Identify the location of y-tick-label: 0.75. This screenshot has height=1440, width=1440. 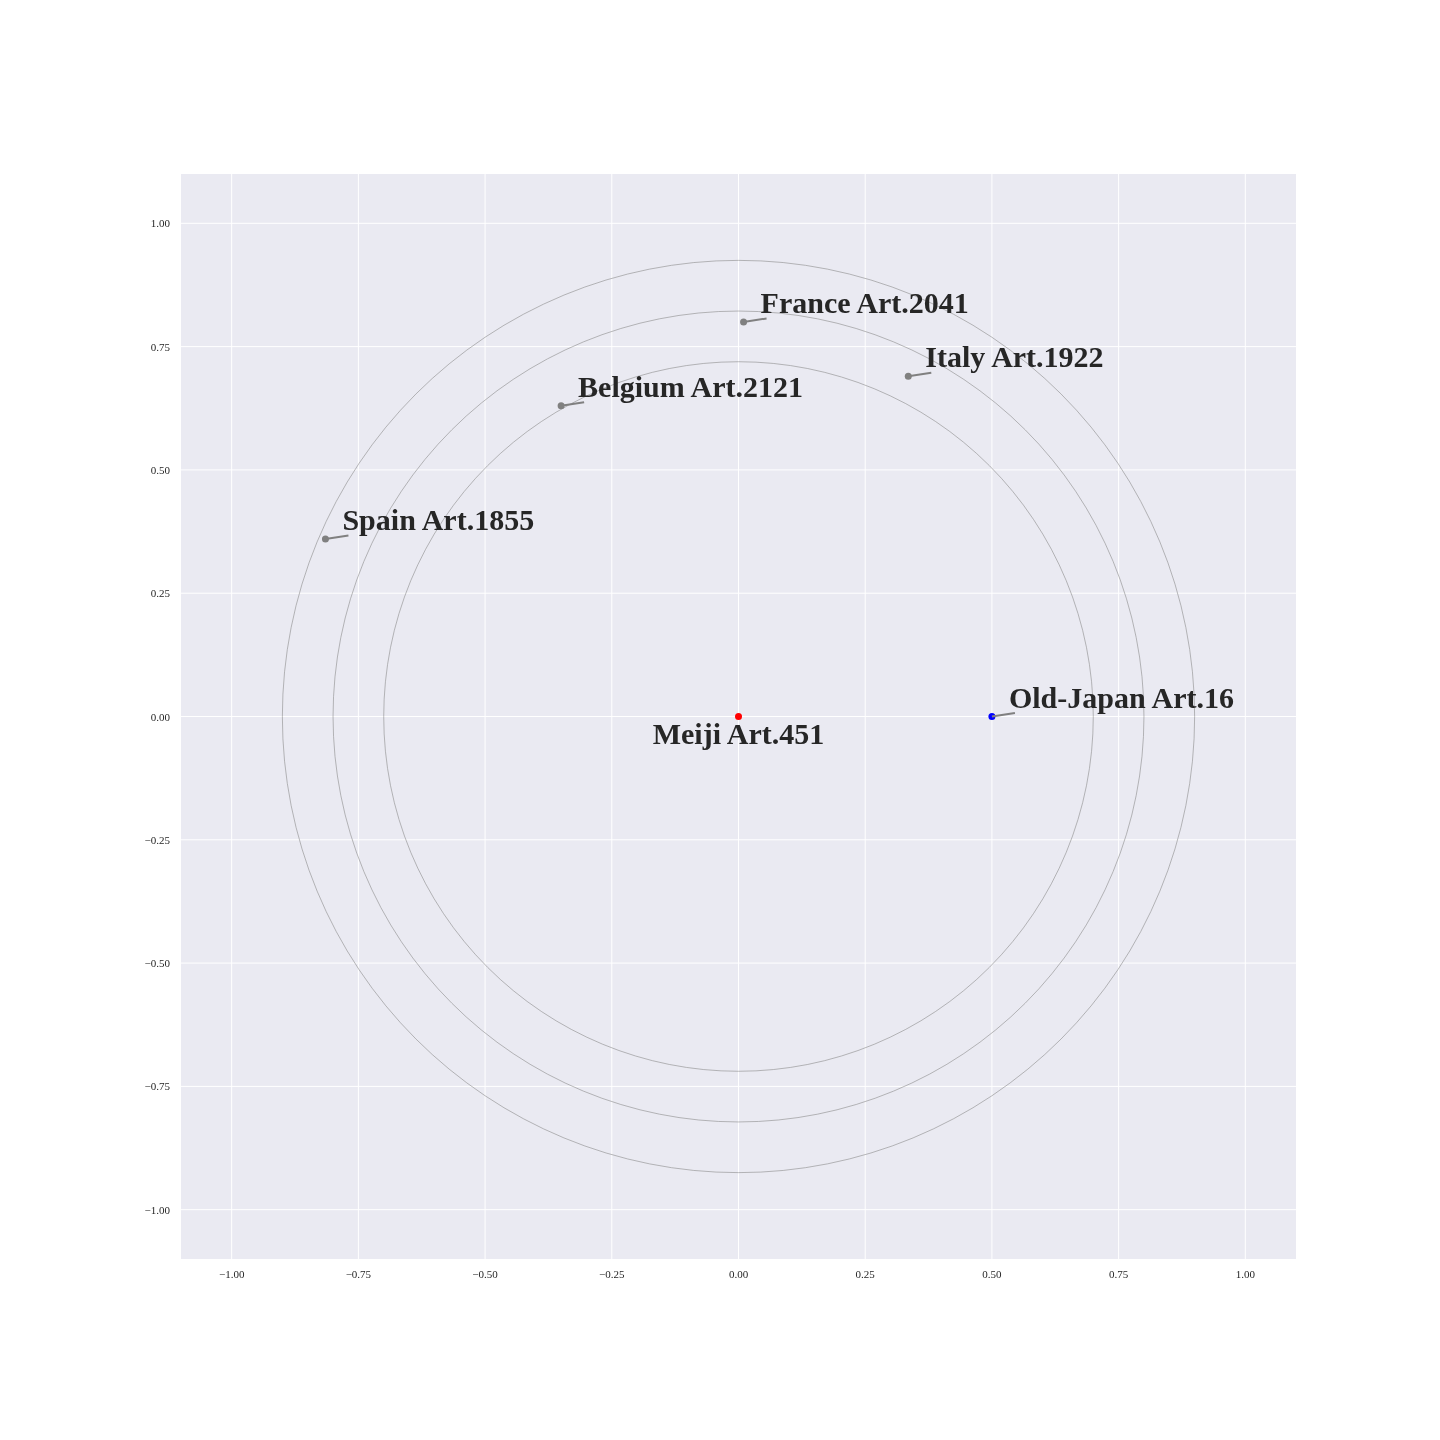
(160, 346).